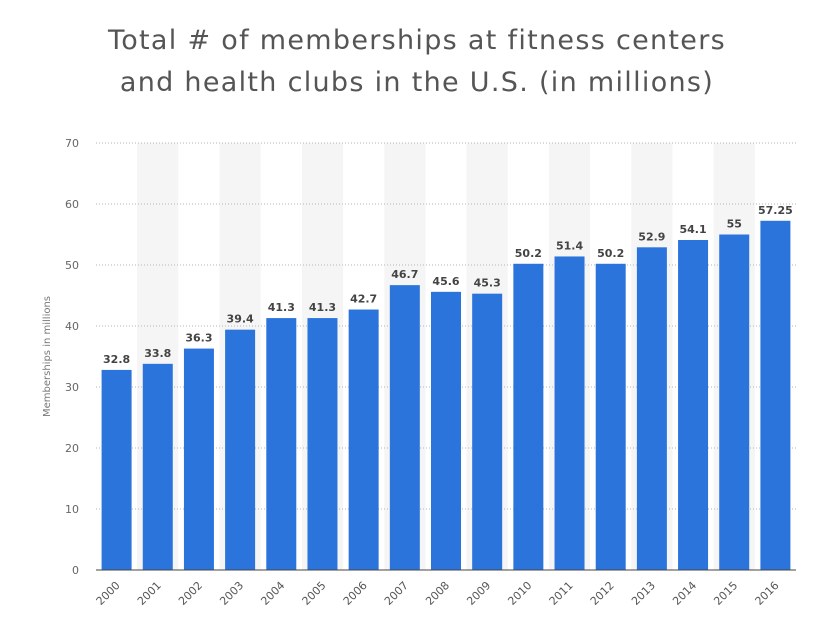 This screenshot has height=636, width=834. What do you see at coordinates (767, 593) in the screenshot?
I see `x-tick-label: 2016` at bounding box center [767, 593].